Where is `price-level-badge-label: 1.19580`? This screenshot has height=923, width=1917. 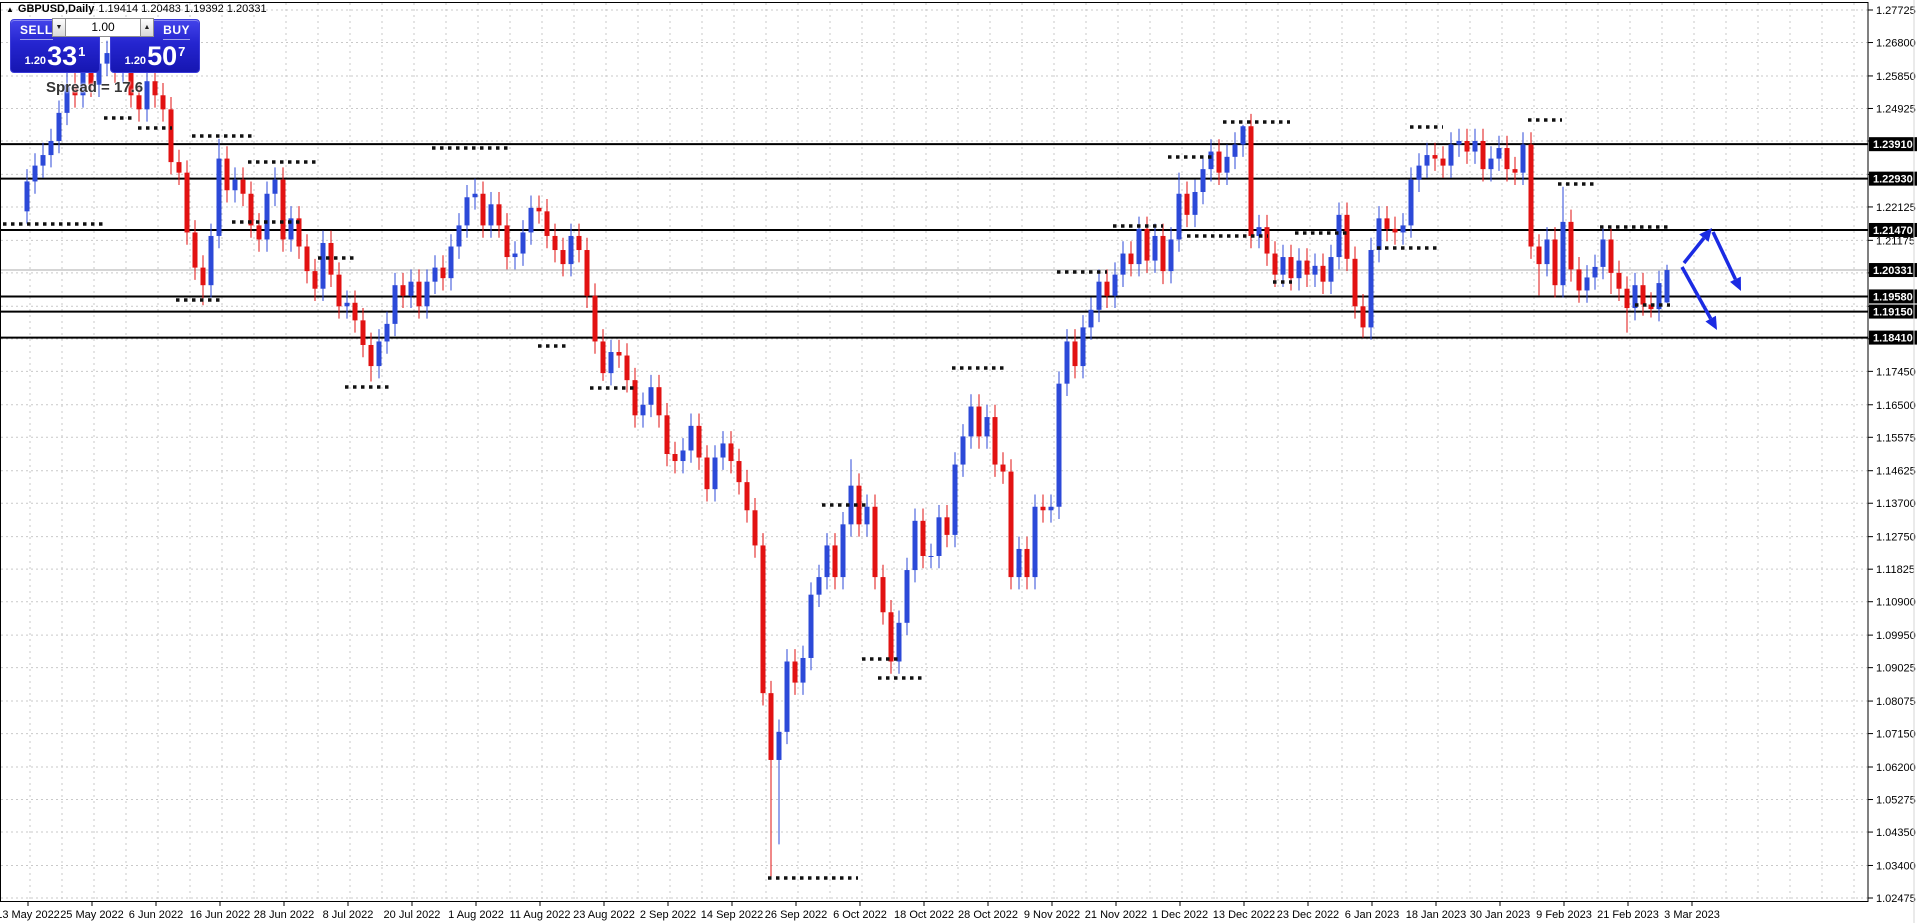
price-level-badge-label: 1.19580 is located at coordinates (1893, 297).